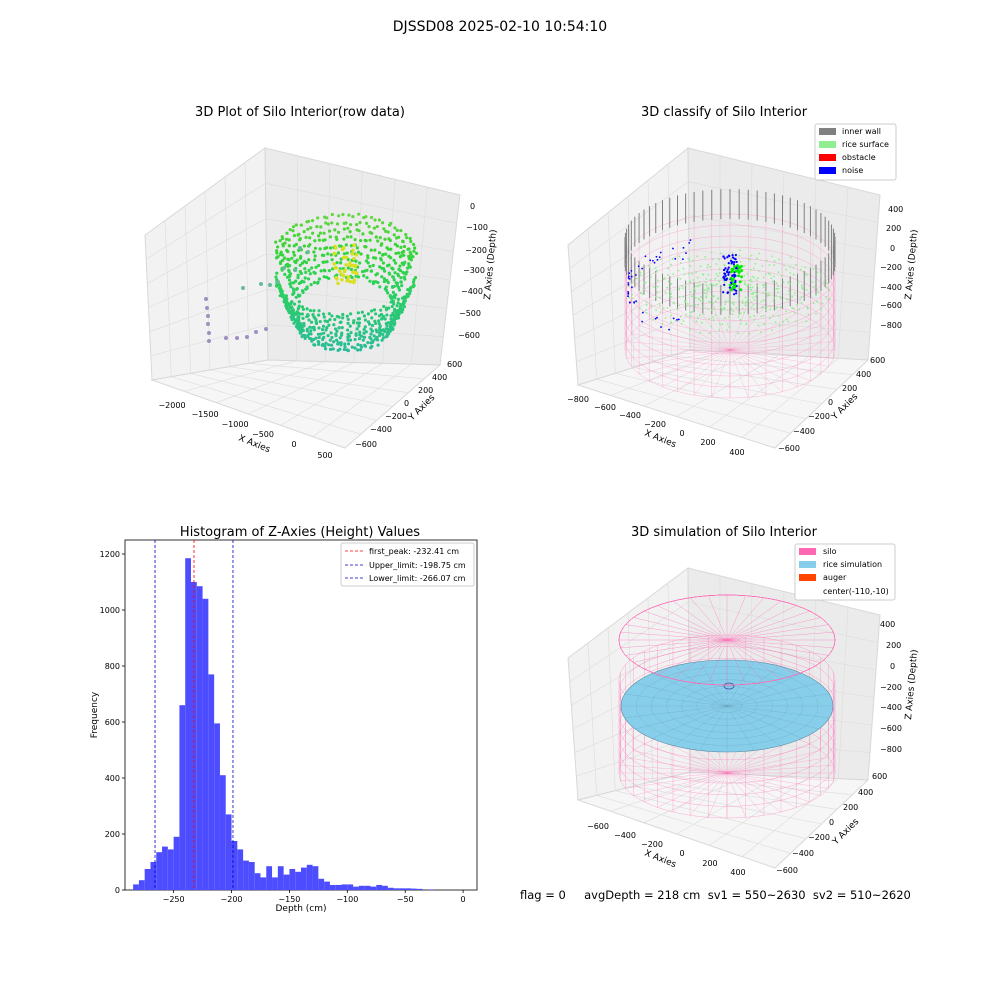 Image resolution: width=1000 pixels, height=1000 pixels. I want to click on sim-ytick: −600, so click(787, 870).